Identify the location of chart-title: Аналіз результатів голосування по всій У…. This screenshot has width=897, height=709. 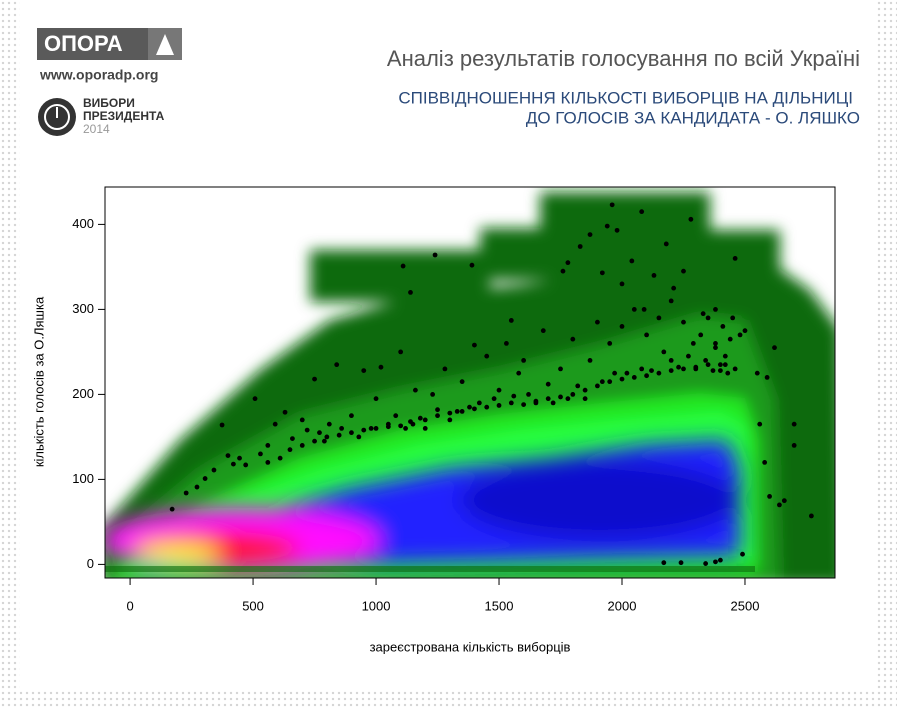
(623, 58).